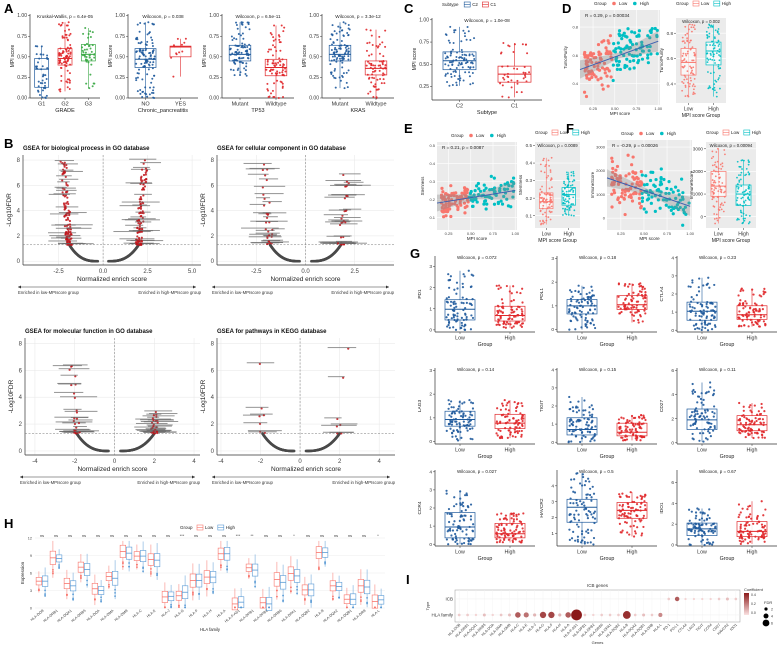  I want to click on stat-annotation: Wilcoxon, p = 0.038, so click(163, 16).